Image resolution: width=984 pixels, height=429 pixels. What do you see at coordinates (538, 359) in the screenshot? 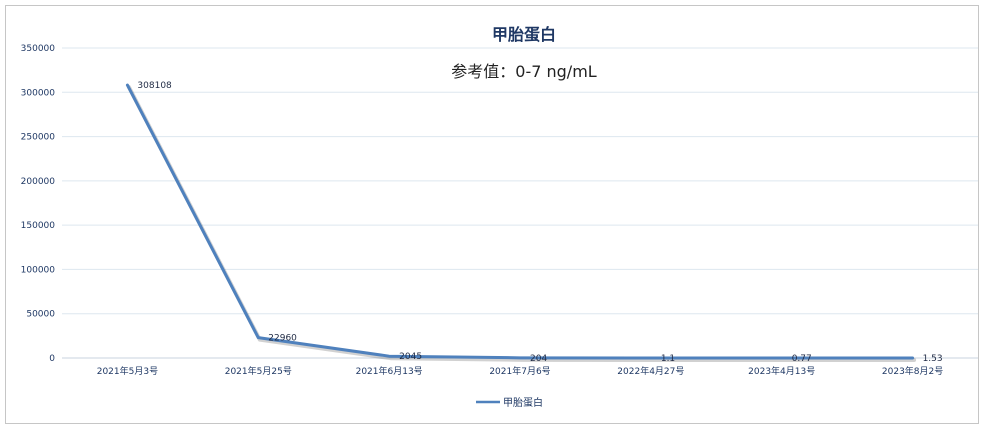
I see `data-label: 204` at bounding box center [538, 359].